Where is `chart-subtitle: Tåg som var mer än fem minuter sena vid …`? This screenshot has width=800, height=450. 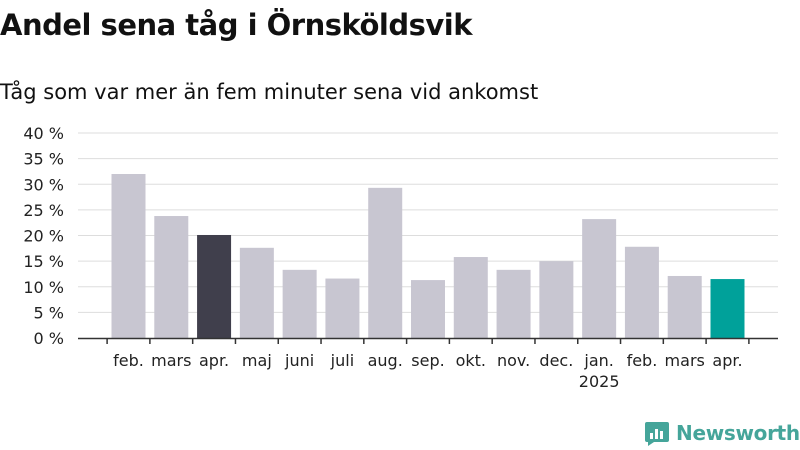 chart-subtitle: Tåg som var mer än fem minuter sena vid … is located at coordinates (269, 92).